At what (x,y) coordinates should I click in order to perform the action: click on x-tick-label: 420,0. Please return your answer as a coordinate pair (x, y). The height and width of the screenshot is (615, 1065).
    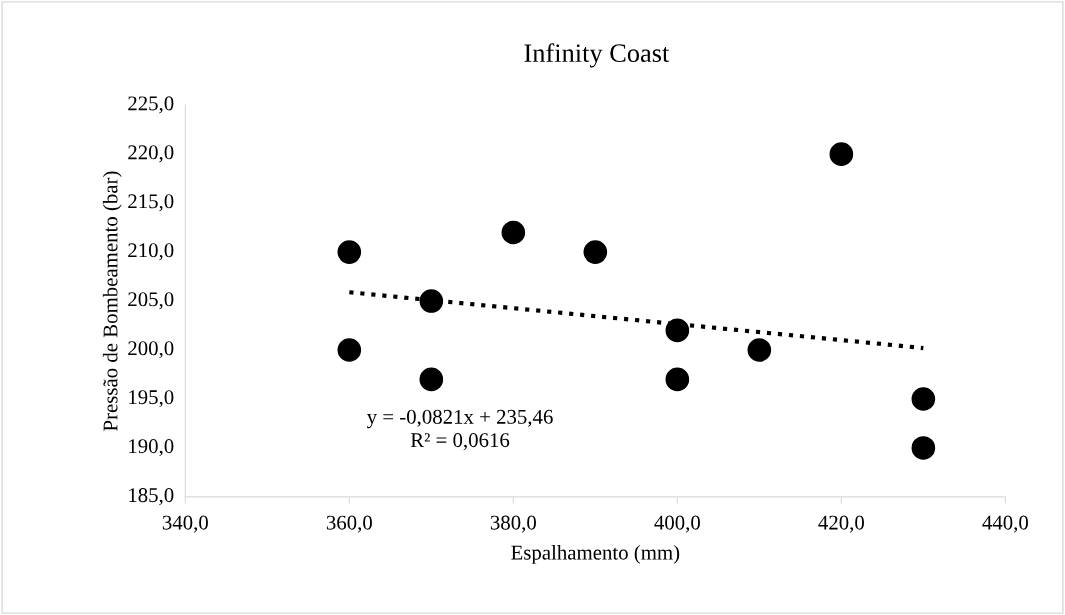
    Looking at the image, I should click on (841, 524).